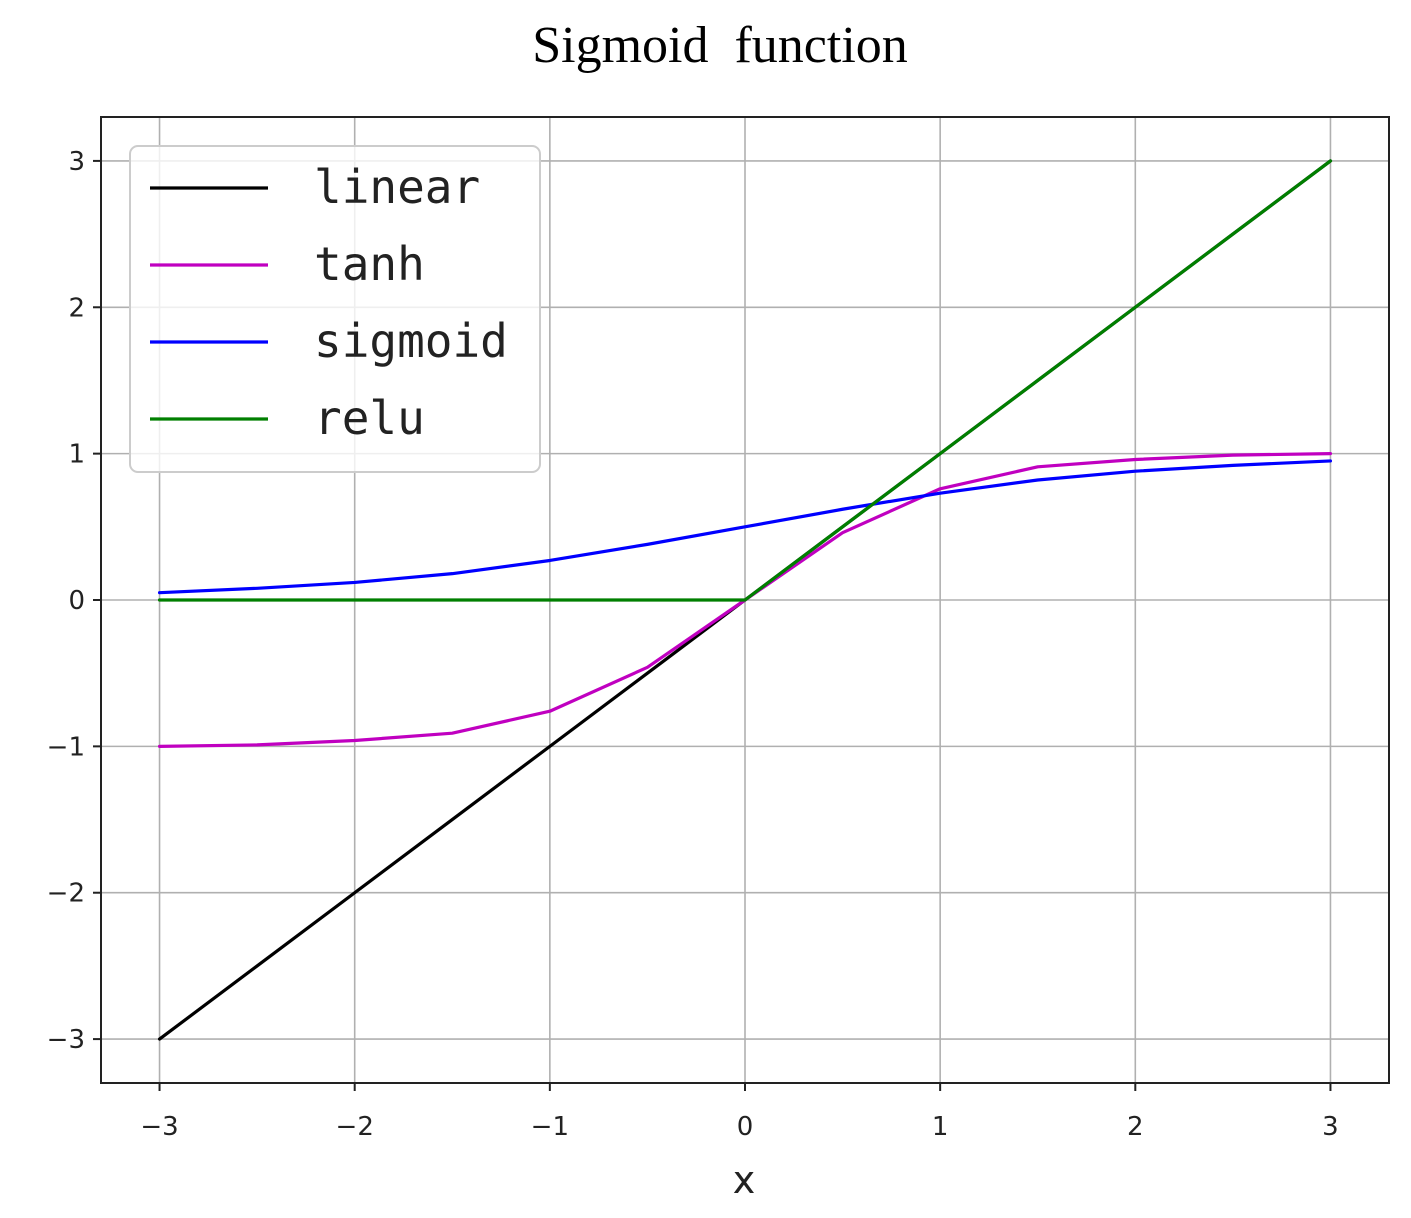 The height and width of the screenshot is (1218, 1411). What do you see at coordinates (550, 1127) in the screenshot?
I see `x-tick-label: −1` at bounding box center [550, 1127].